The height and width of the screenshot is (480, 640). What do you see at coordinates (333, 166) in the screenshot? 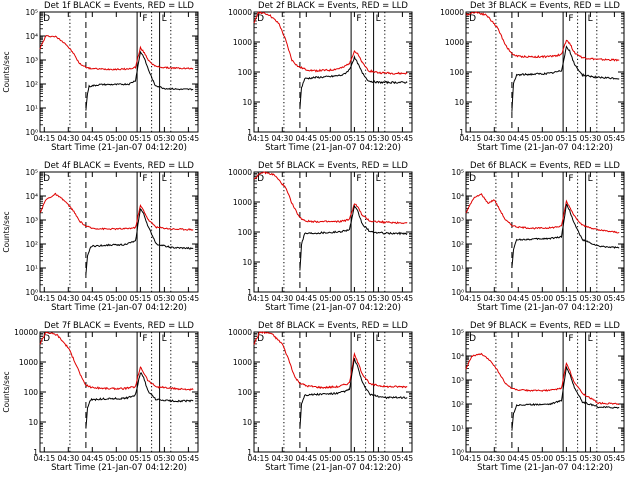
I see `panel-title: Det 5f BLACK = Events, RED = LLD` at bounding box center [333, 166].